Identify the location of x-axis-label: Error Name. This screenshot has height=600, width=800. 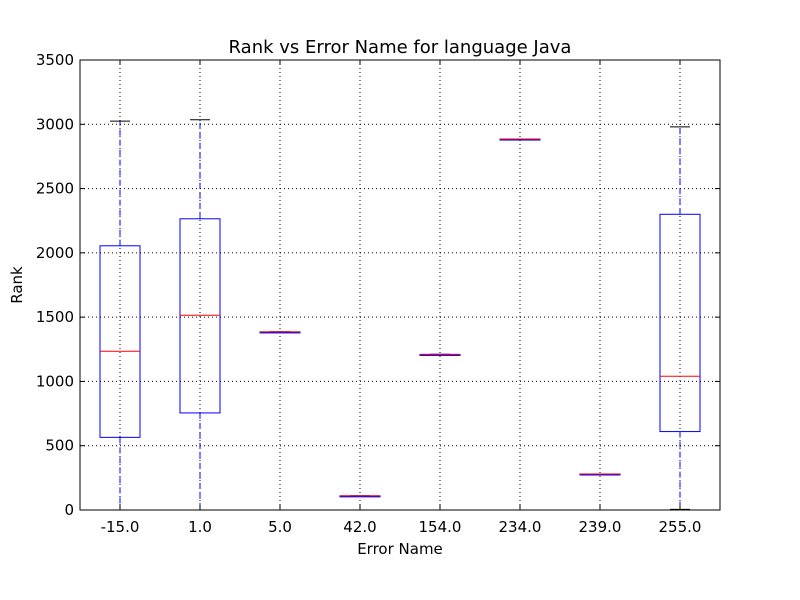
(400, 549).